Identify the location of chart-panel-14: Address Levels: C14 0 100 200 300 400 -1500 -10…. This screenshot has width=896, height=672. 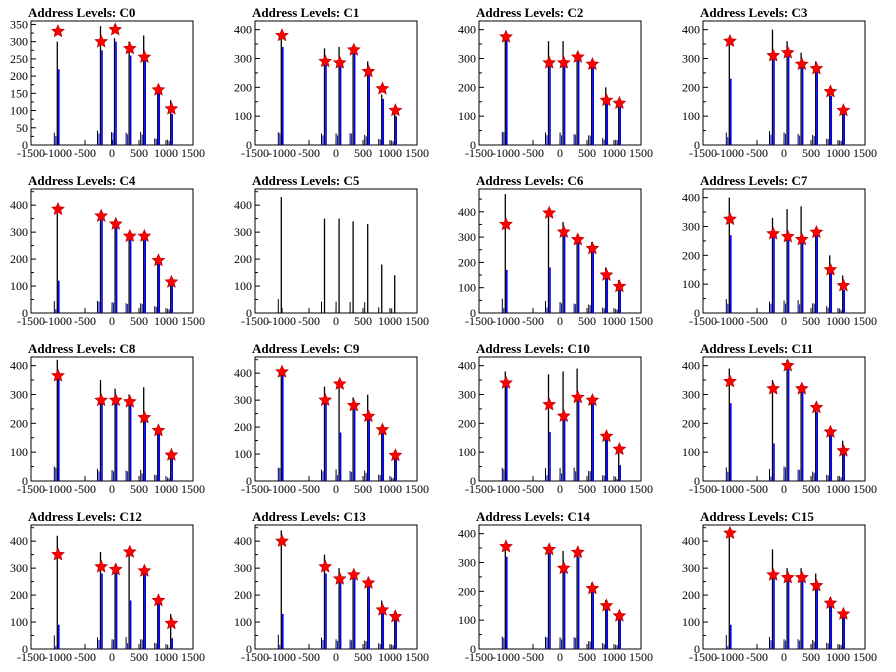
(555, 586).